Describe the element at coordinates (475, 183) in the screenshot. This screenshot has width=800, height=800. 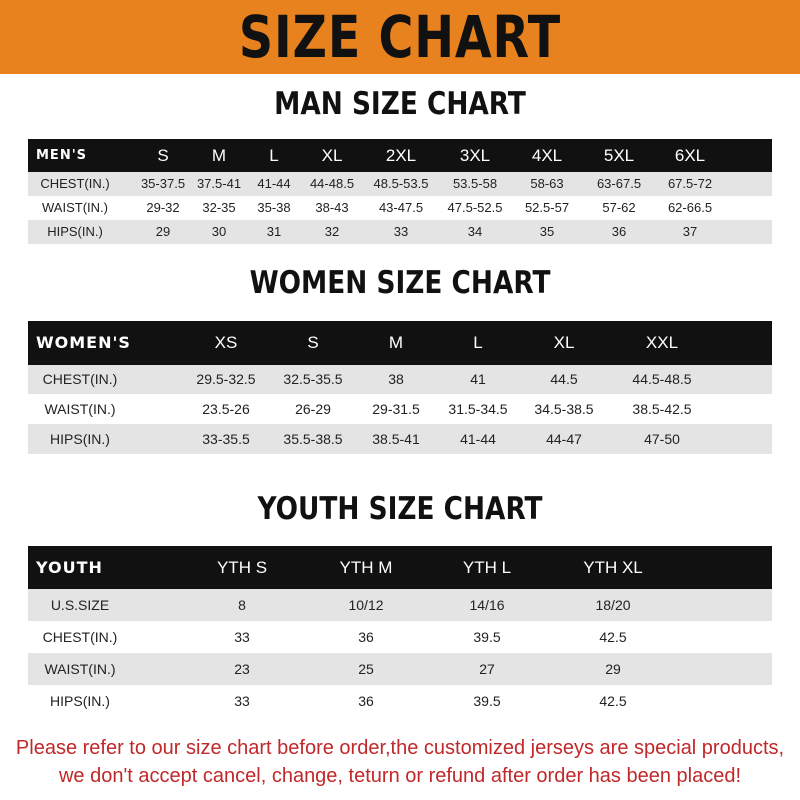
I see `measurement-value: 53.5-58` at that location.